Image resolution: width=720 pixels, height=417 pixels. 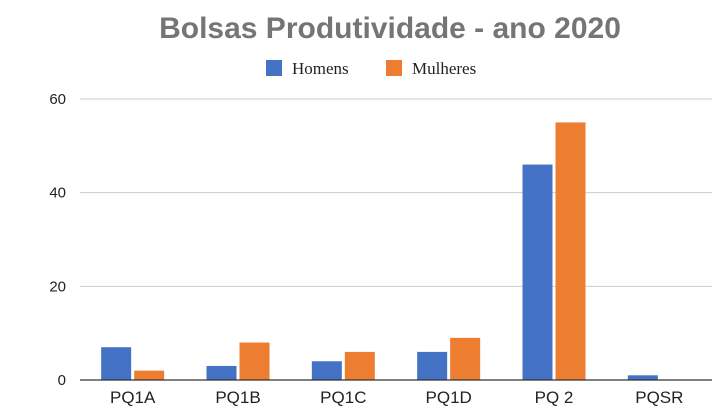 What do you see at coordinates (570, 251) in the screenshot?
I see `bar-mulheres-pq2` at bounding box center [570, 251].